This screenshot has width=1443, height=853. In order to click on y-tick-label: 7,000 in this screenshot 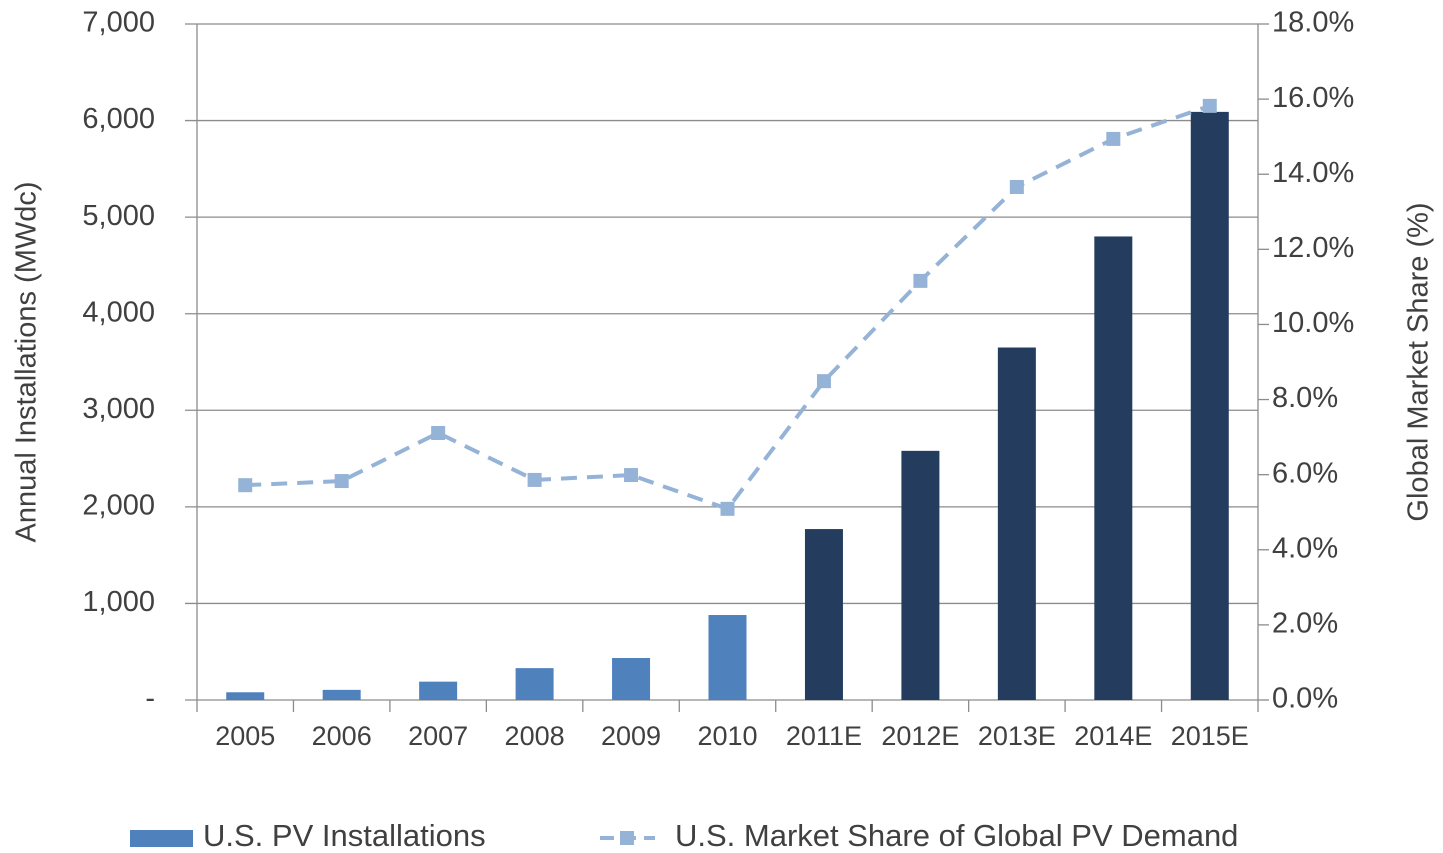, I will do `click(118, 23)`.